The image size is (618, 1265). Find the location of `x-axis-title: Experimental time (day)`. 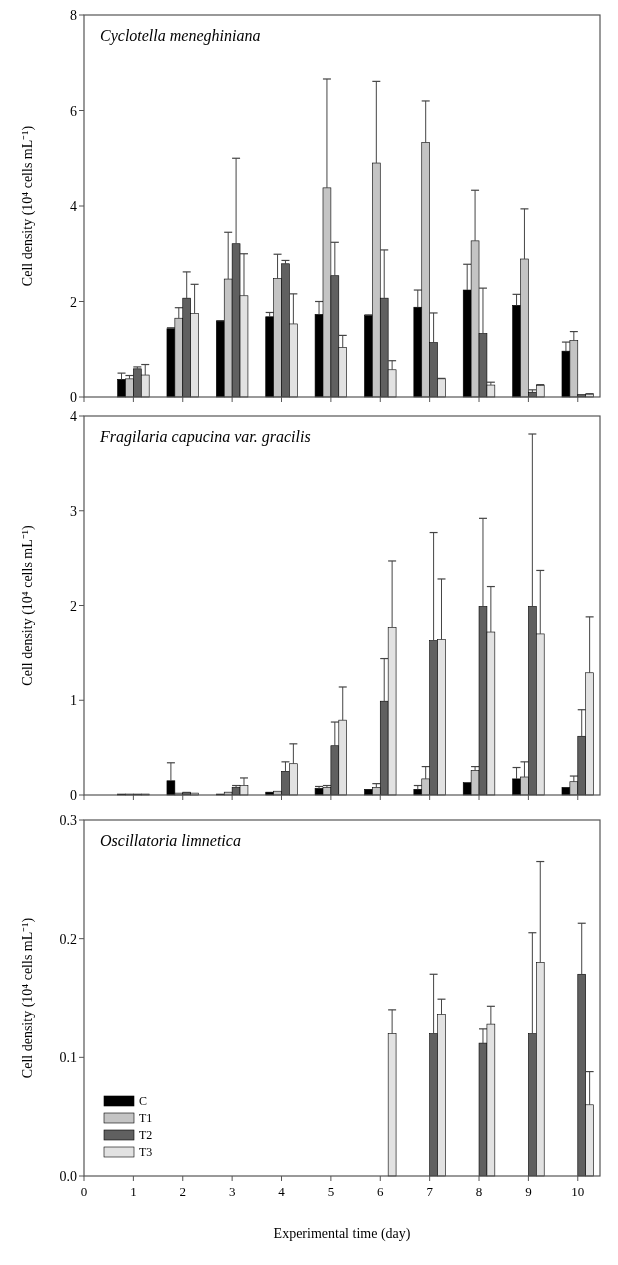

x-axis-title: Experimental time (day) is located at coordinates (342, 1234).